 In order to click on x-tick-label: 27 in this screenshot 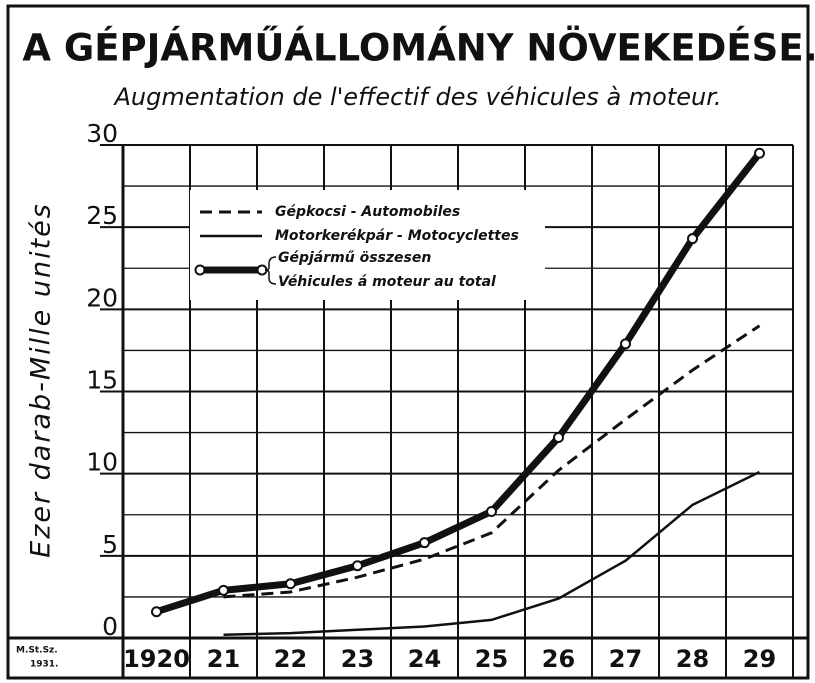, I will do `click(625, 659)`.